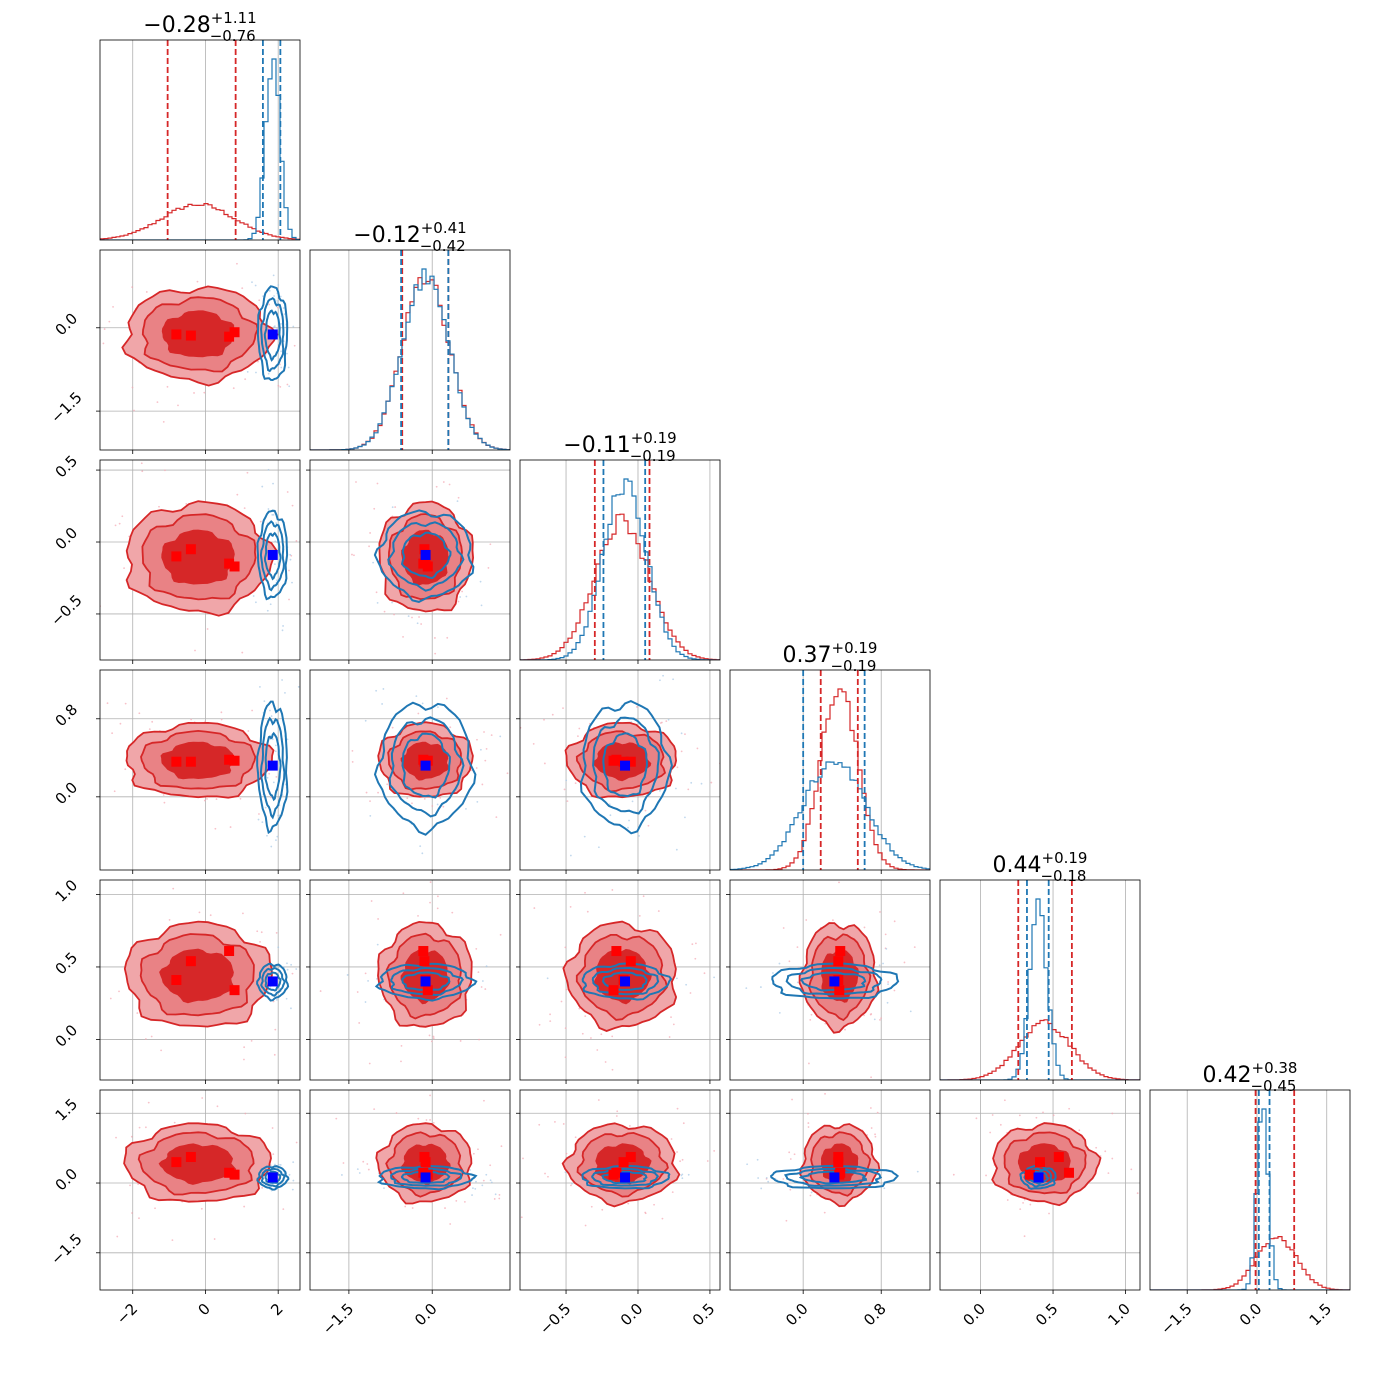 This screenshot has height=1390, width=1390. Describe the element at coordinates (67, 891) in the screenshot. I see `y-tick-label: 1.0` at that location.